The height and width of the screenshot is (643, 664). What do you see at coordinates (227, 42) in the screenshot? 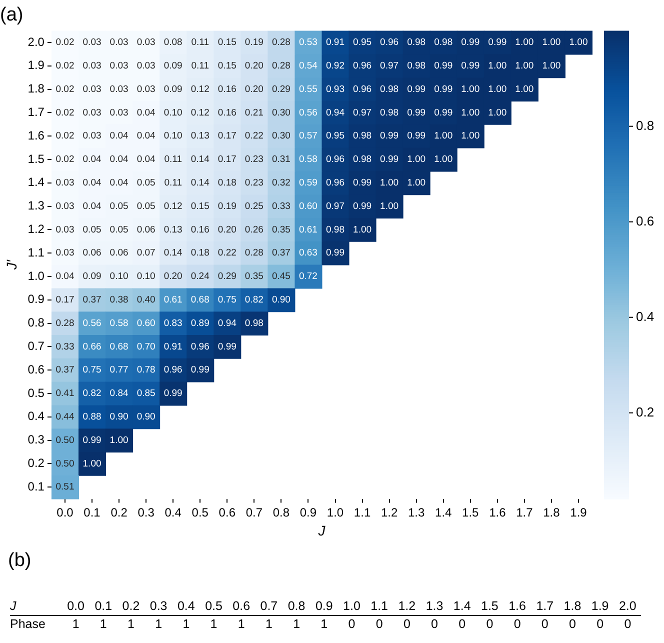
I see `data-label: 0.15` at bounding box center [227, 42].